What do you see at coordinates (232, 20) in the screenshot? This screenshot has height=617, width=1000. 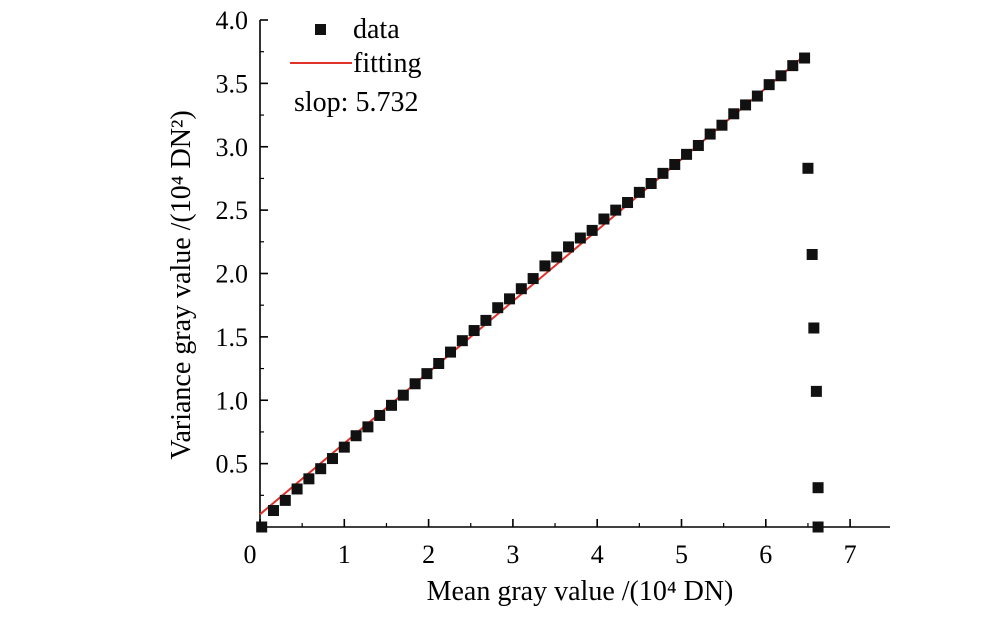 I see `y-tick-label: 4.0` at bounding box center [232, 20].